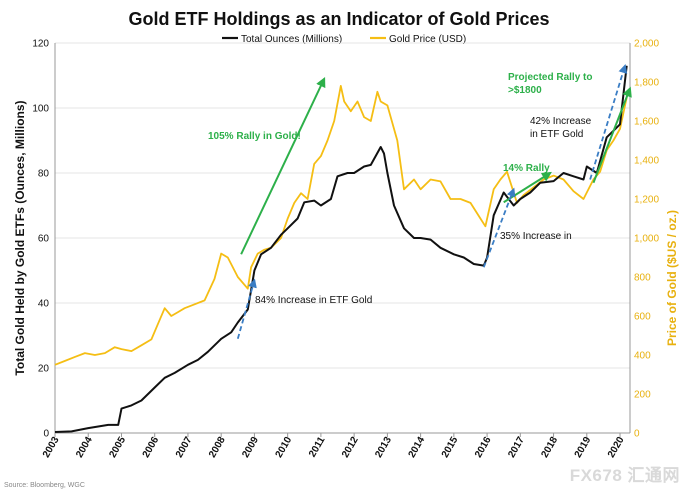  What do you see at coordinates (526, 168) in the screenshot?
I see `annotation-14-rally: 14% Rally` at bounding box center [526, 168].